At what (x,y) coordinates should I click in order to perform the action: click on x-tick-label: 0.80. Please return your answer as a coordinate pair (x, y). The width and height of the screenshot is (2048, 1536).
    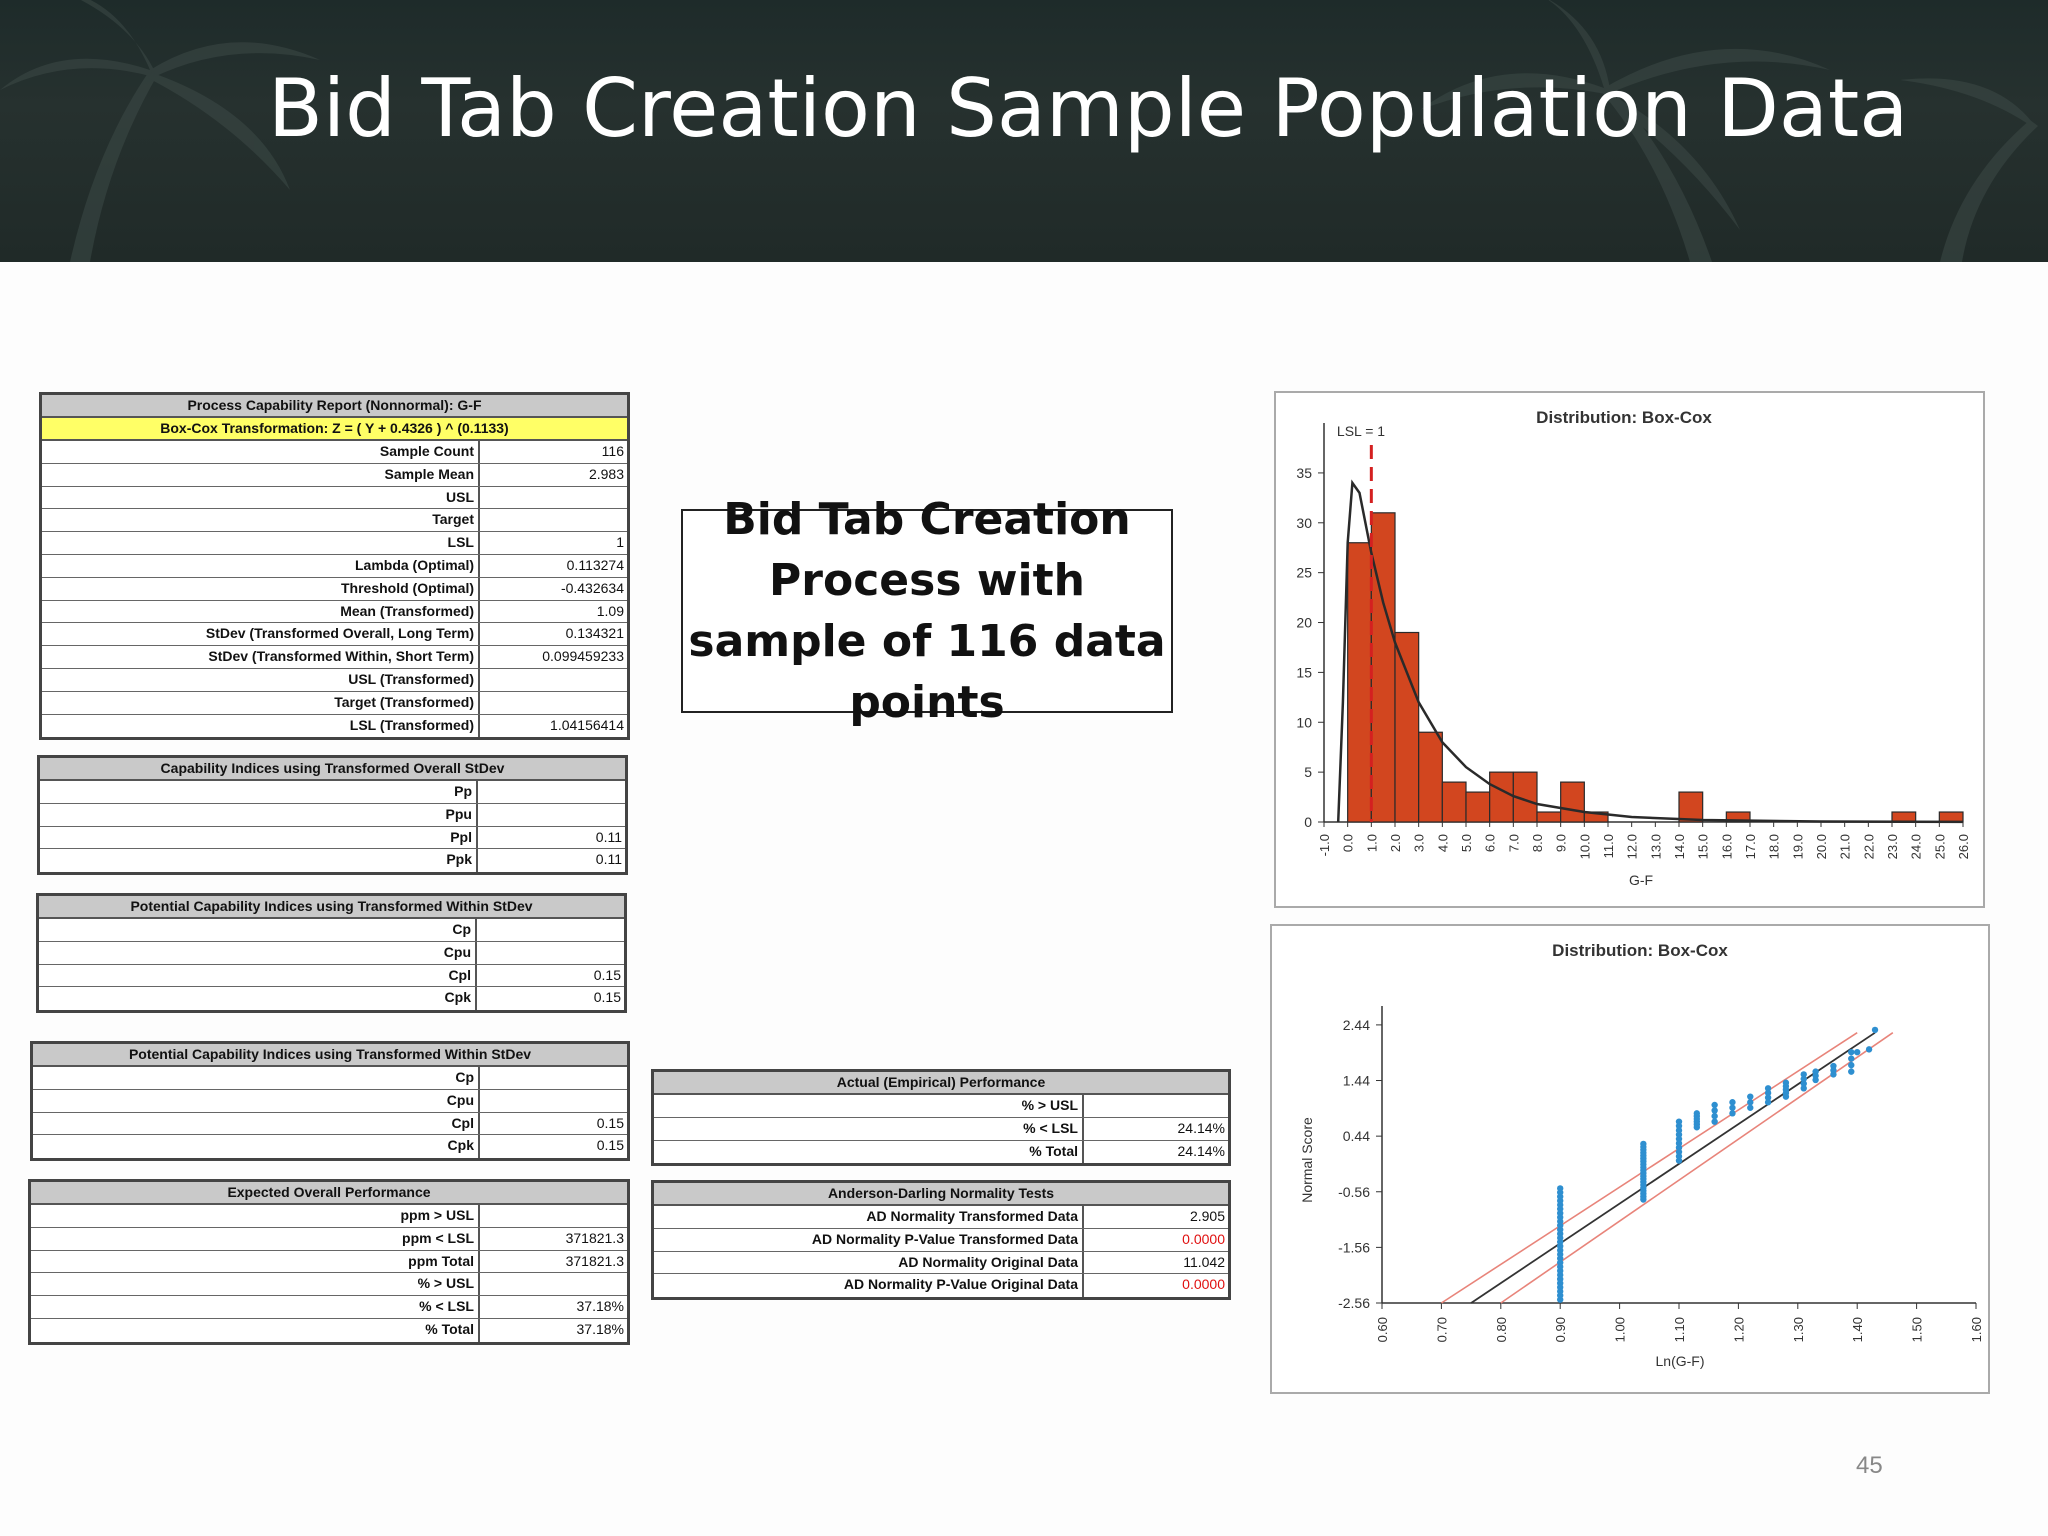
    Looking at the image, I should click on (1501, 1329).